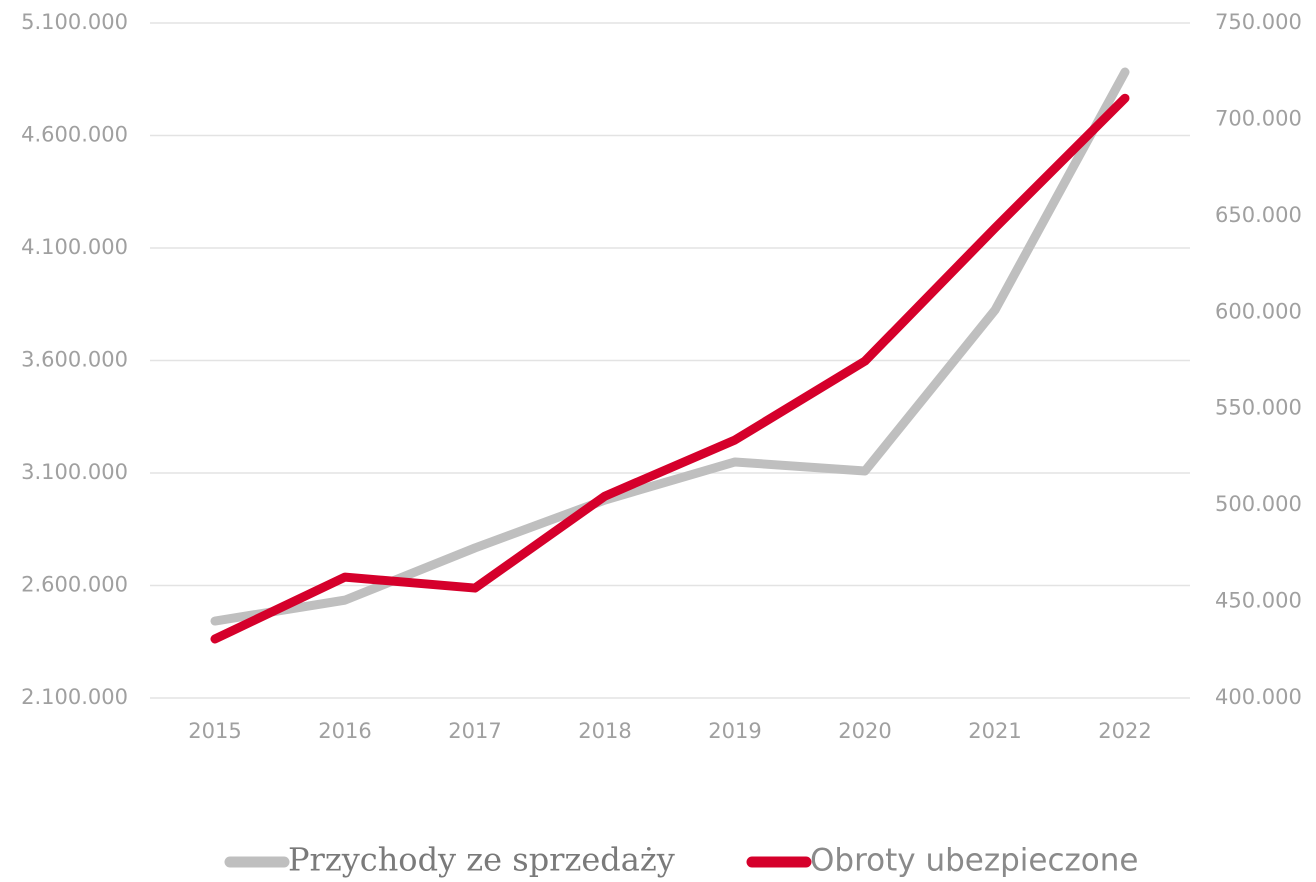 This screenshot has width=1316, height=882. I want to click on y2-tick-label: 400.000, so click(1258, 697).